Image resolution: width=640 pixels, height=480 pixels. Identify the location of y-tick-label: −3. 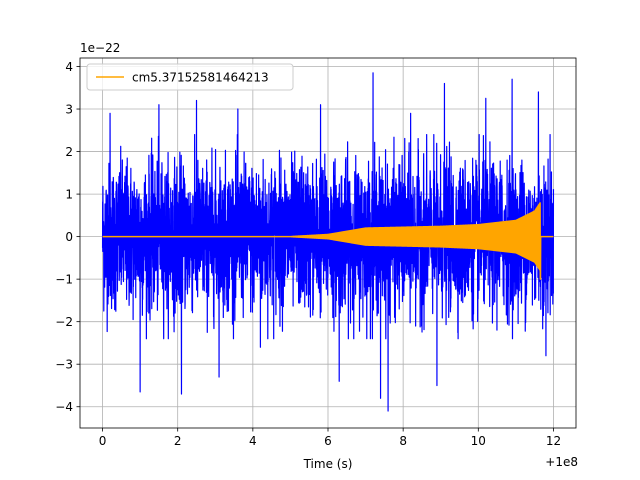
(64, 365).